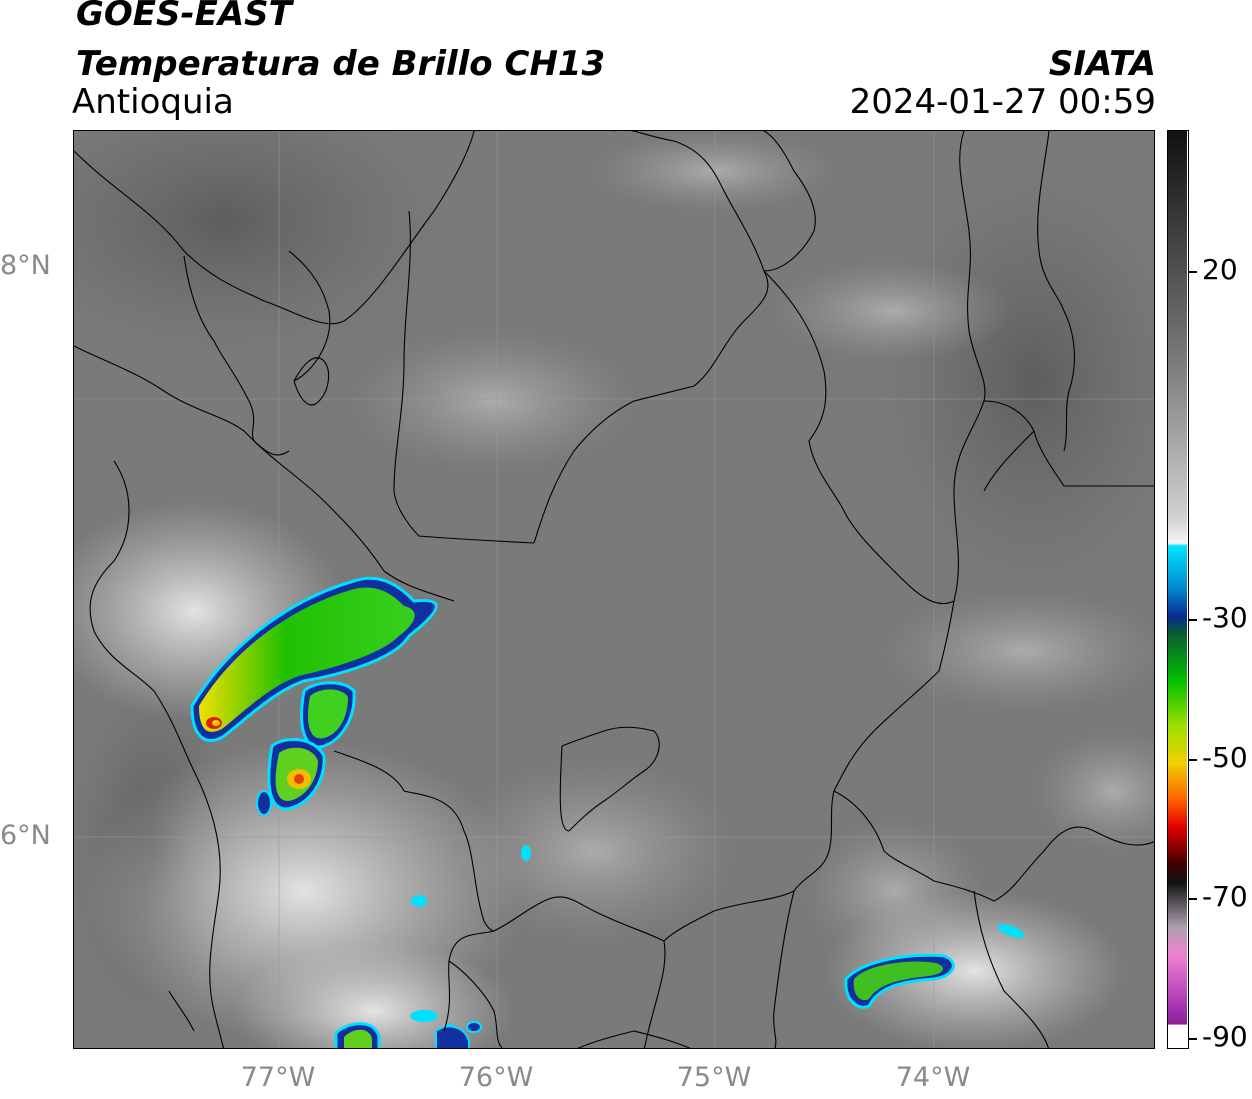 This screenshot has height=1099, width=1252. What do you see at coordinates (1225, 896) in the screenshot?
I see `colorbar-label-minus70: -70` at bounding box center [1225, 896].